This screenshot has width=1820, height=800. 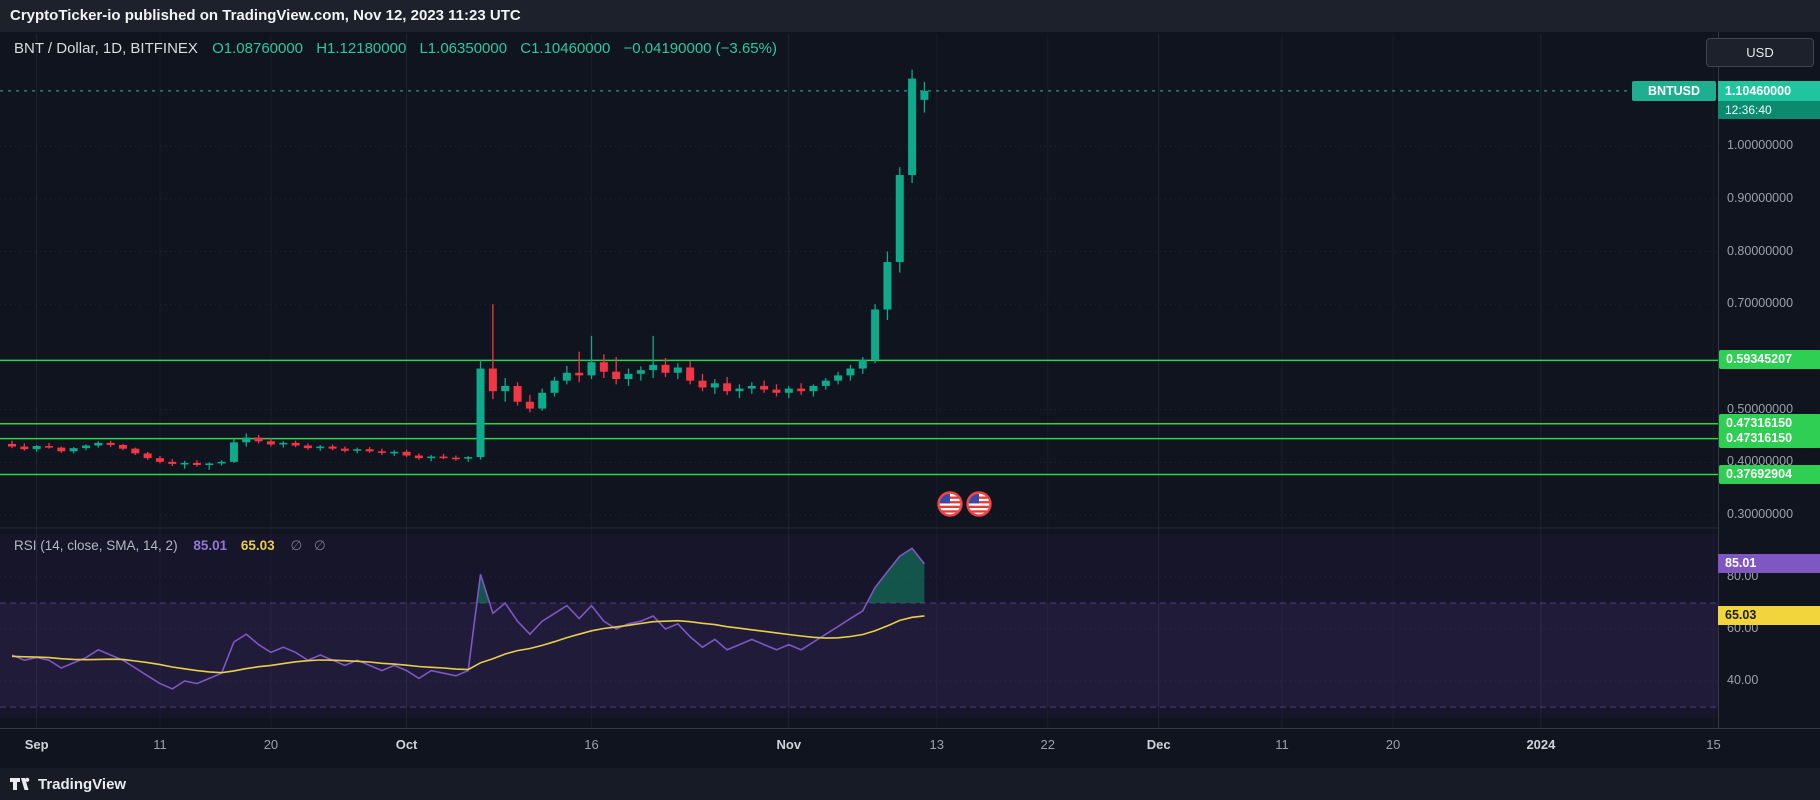 What do you see at coordinates (789, 744) in the screenshot?
I see `time-axis-label: Nov` at bounding box center [789, 744].